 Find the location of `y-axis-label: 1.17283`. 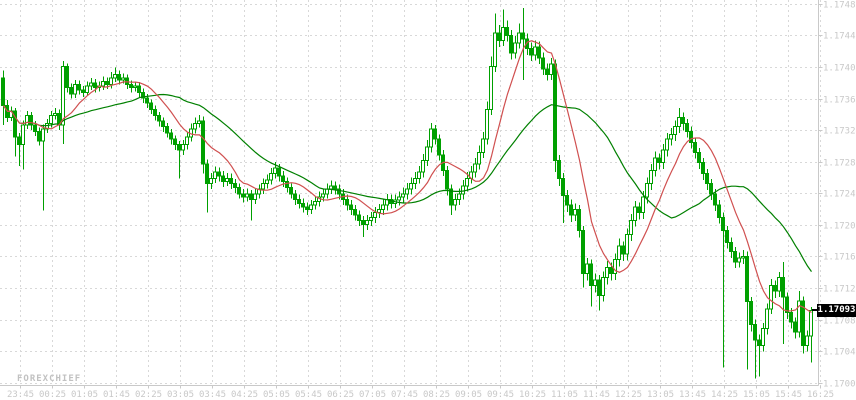

y-axis-label: 1.17283 is located at coordinates (839, 164).